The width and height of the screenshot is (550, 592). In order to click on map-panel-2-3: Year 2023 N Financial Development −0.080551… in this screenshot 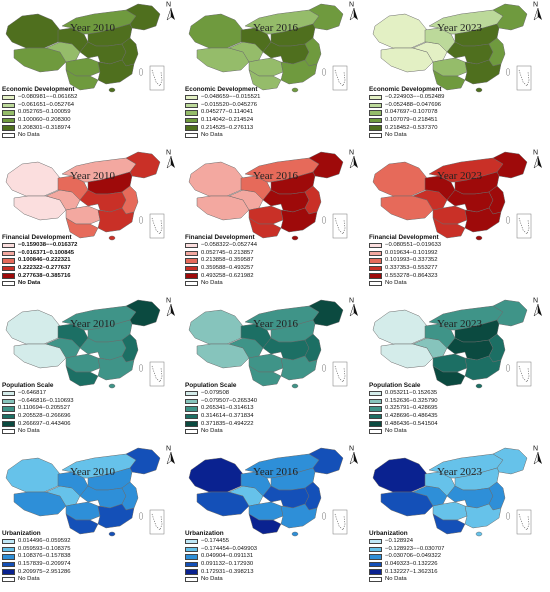, I will do `click(458, 222)`.